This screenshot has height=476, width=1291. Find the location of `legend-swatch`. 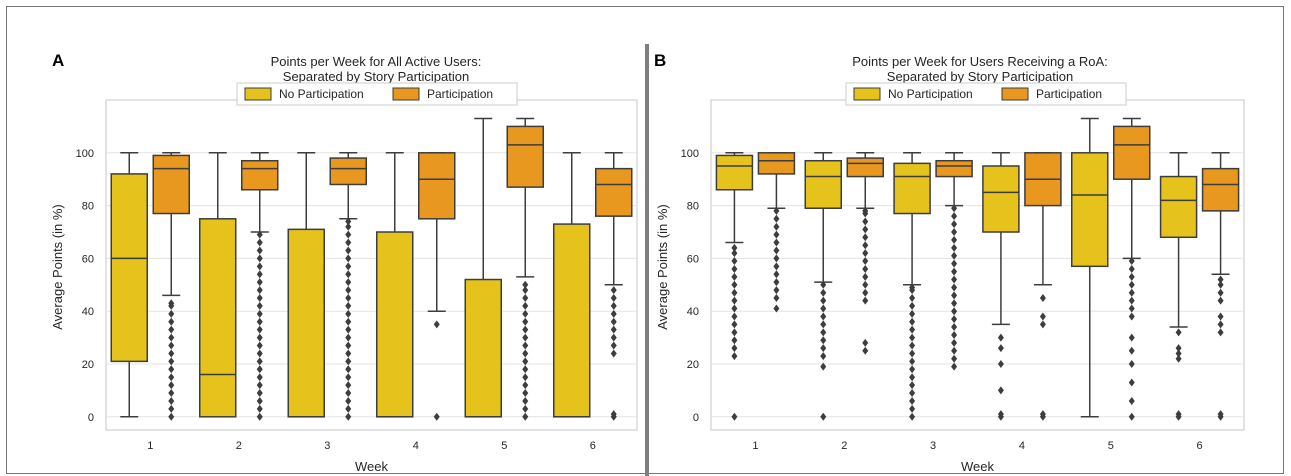

legend-swatch is located at coordinates (406, 94).